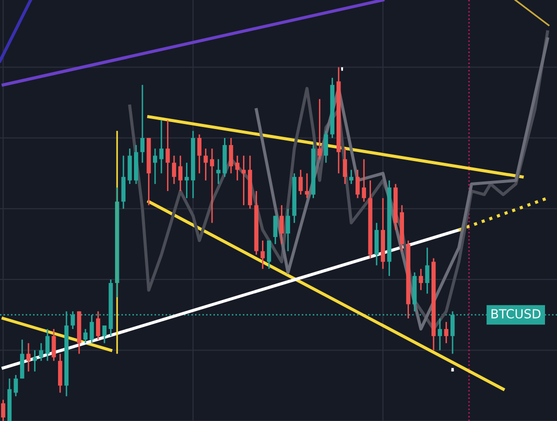 Image resolution: width=557 pixels, height=421 pixels. What do you see at coordinates (516, 313) in the screenshot?
I see `annotation: BTCUSD` at bounding box center [516, 313].